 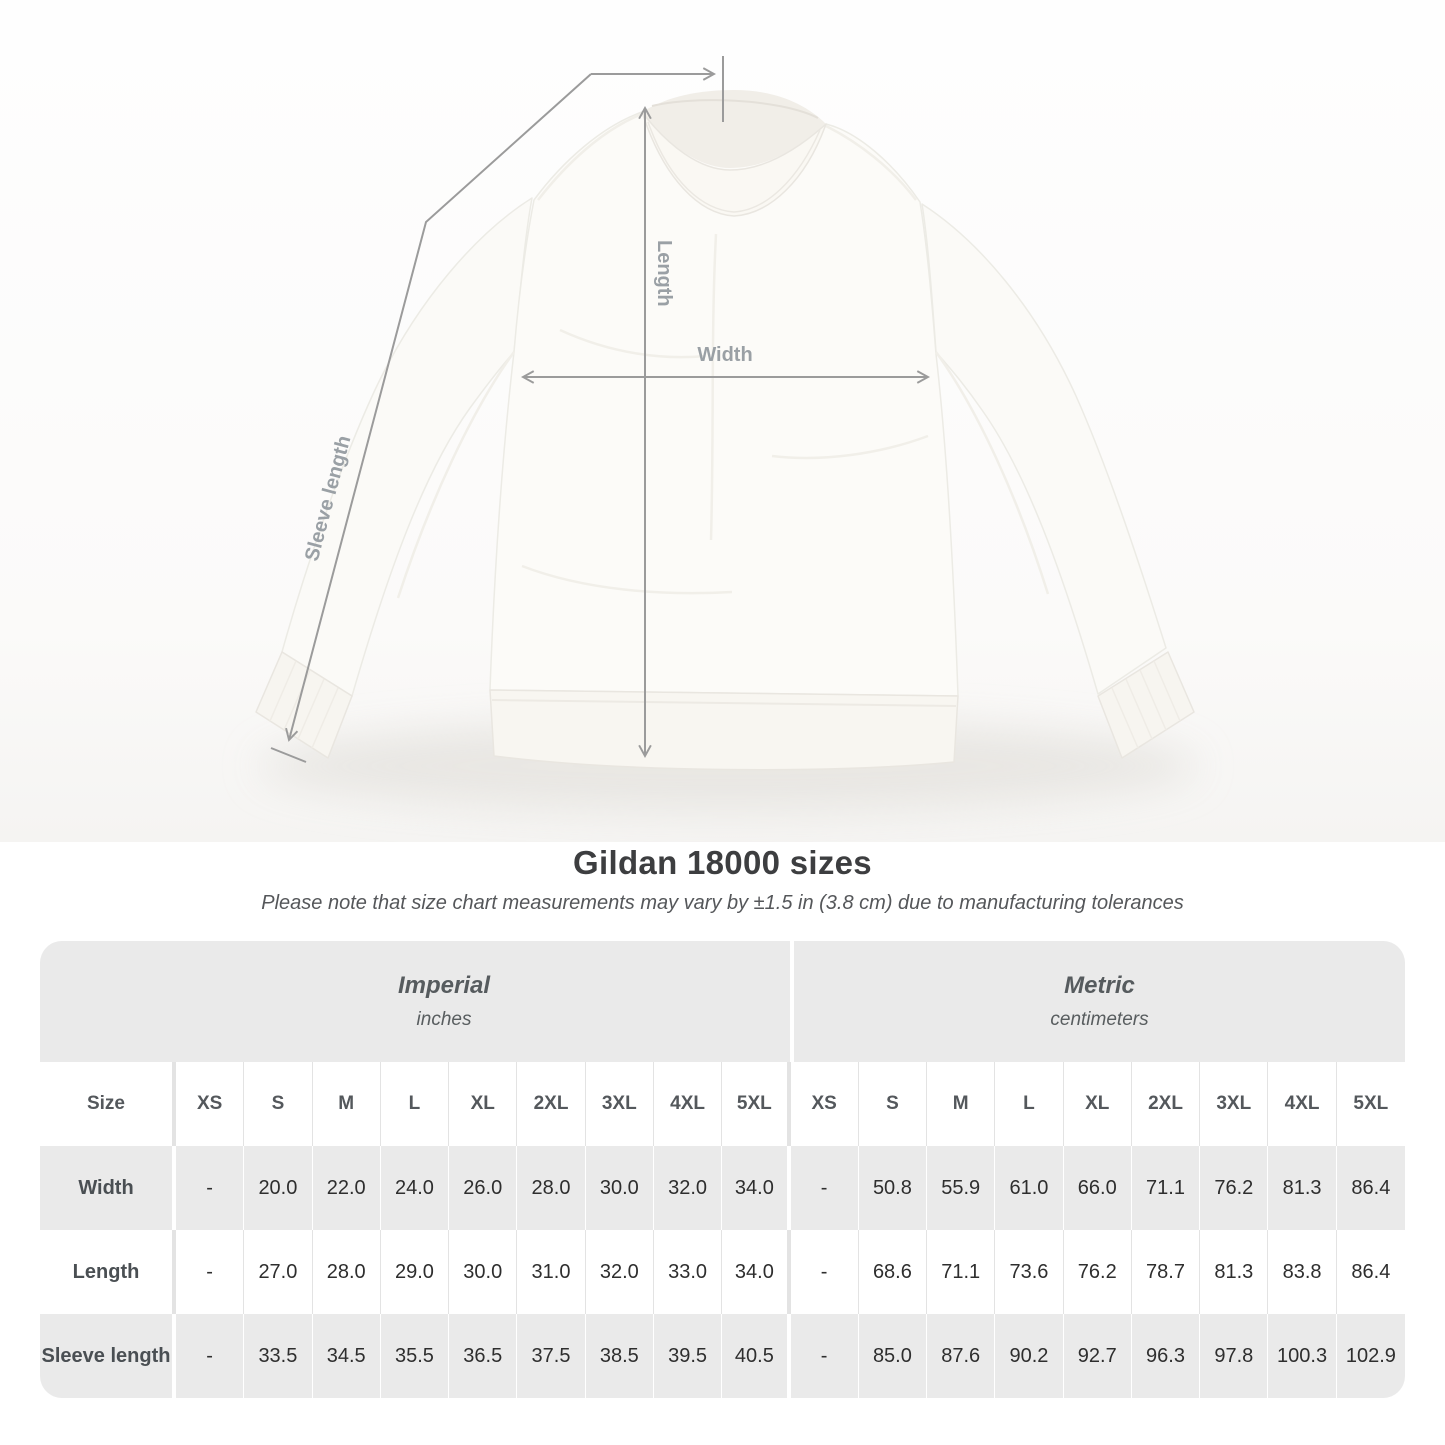 I want to click on row-label-cell: Width, so click(x=108, y=1188).